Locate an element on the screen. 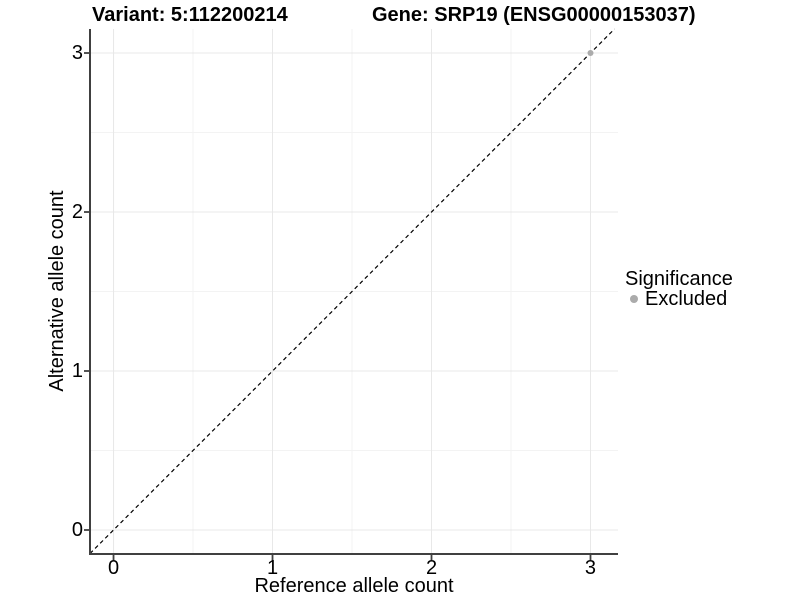 The width and height of the screenshot is (800, 600). gene-title: Gene: SRP19 (ENSG00000153037) is located at coordinates (534, 15).